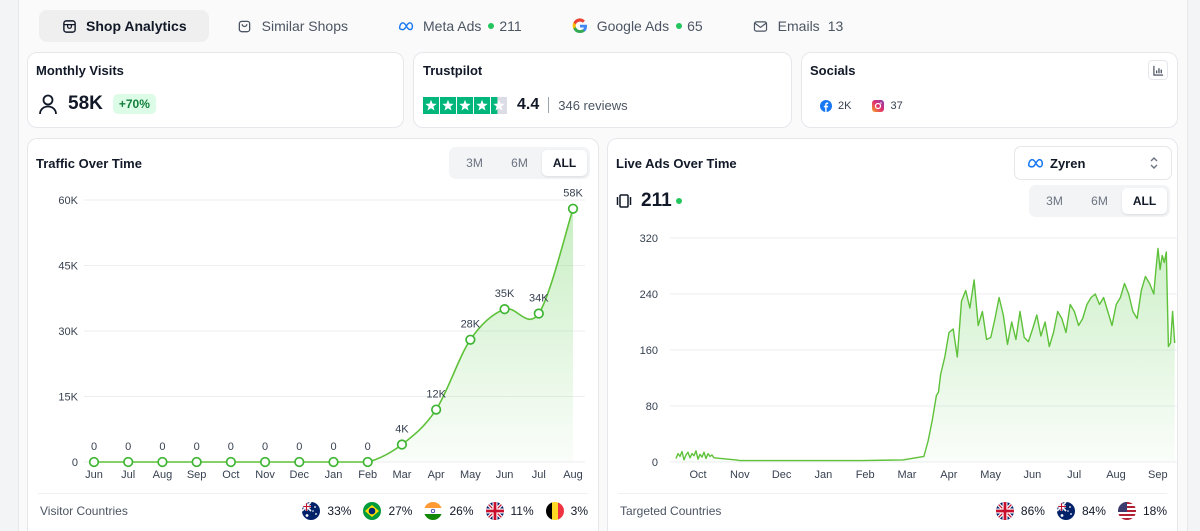 Image resolution: width=1200 pixels, height=531 pixels. Describe the element at coordinates (68, 332) in the screenshot. I see `y-tick-label: 30K` at that location.